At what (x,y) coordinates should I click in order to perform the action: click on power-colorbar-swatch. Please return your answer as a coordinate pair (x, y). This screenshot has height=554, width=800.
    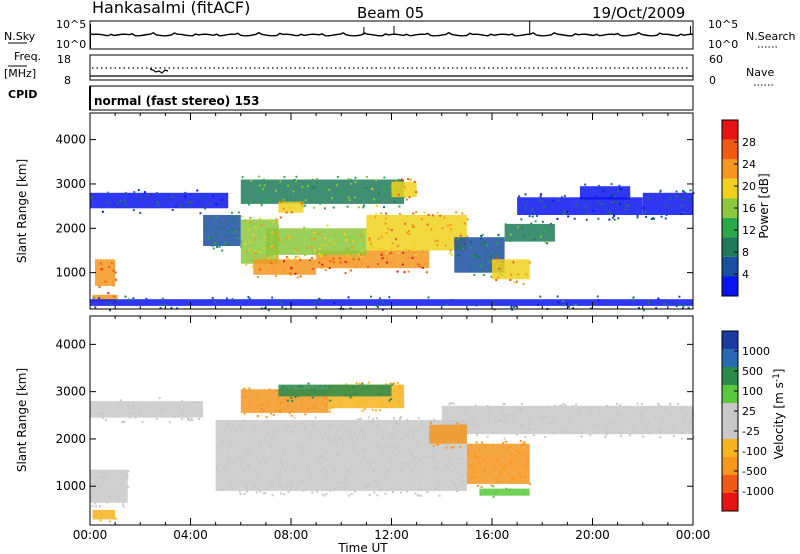
    Looking at the image, I should click on (730, 227).